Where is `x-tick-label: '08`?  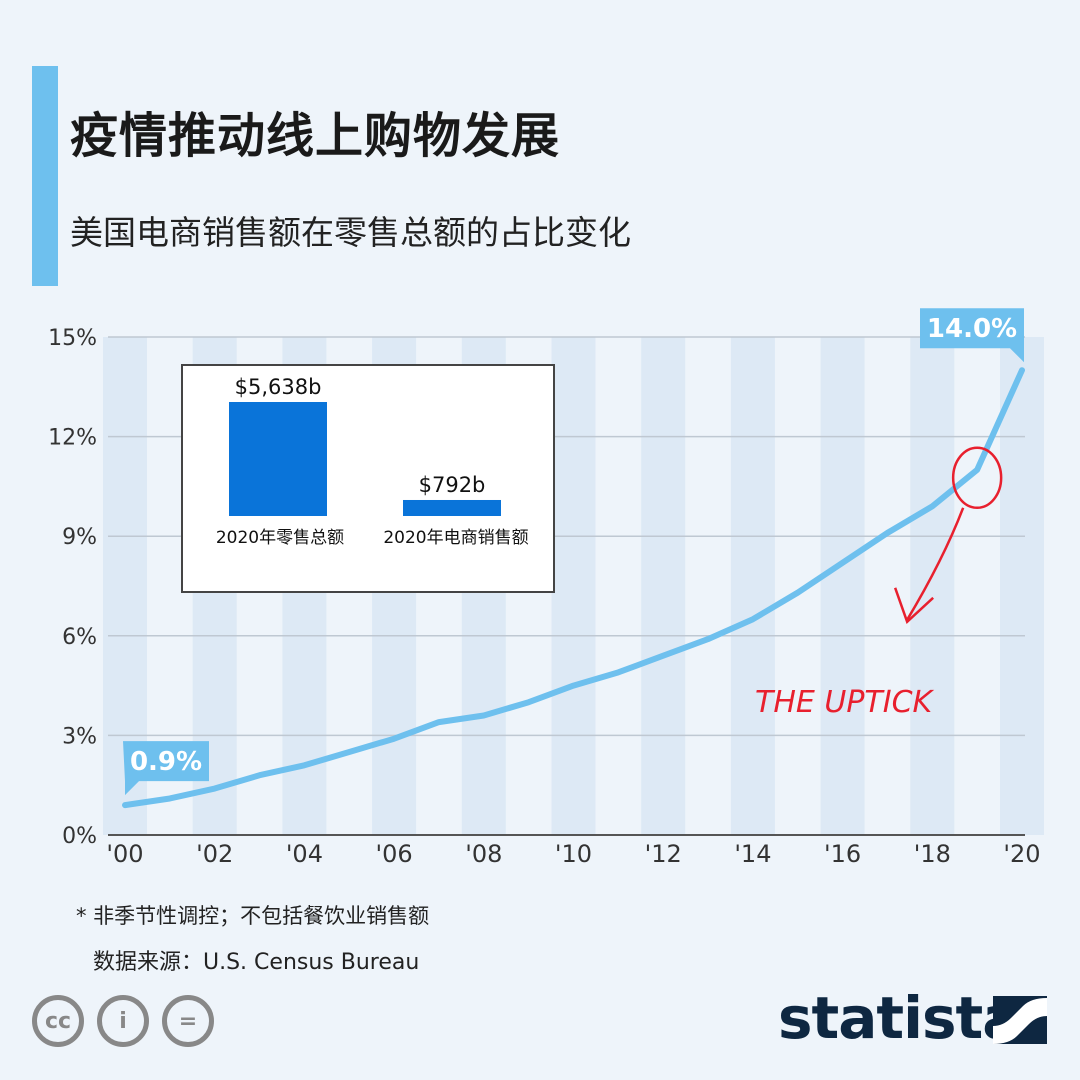 x-tick-label: '08 is located at coordinates (483, 854).